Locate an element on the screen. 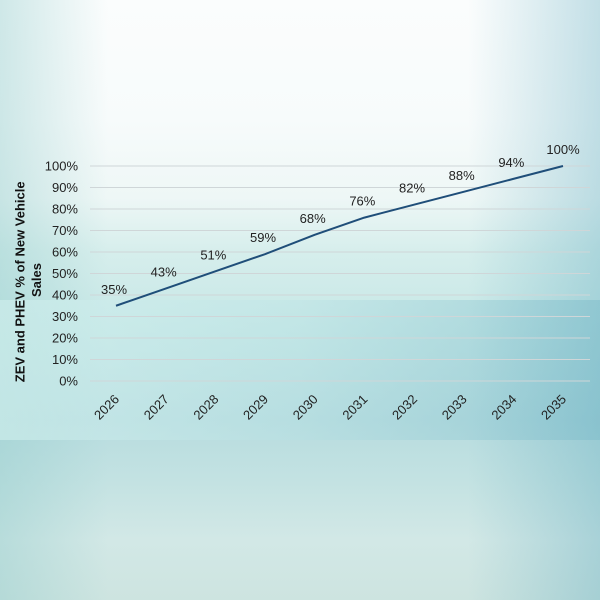  x-tick-label: 2029 is located at coordinates (255, 407).